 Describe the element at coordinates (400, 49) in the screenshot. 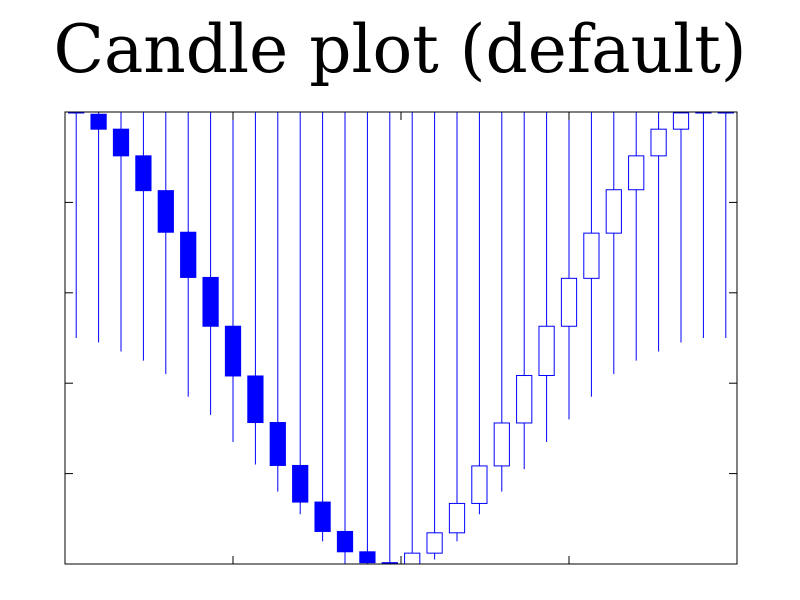

I see `chart-title: Candle plot (default)` at that location.